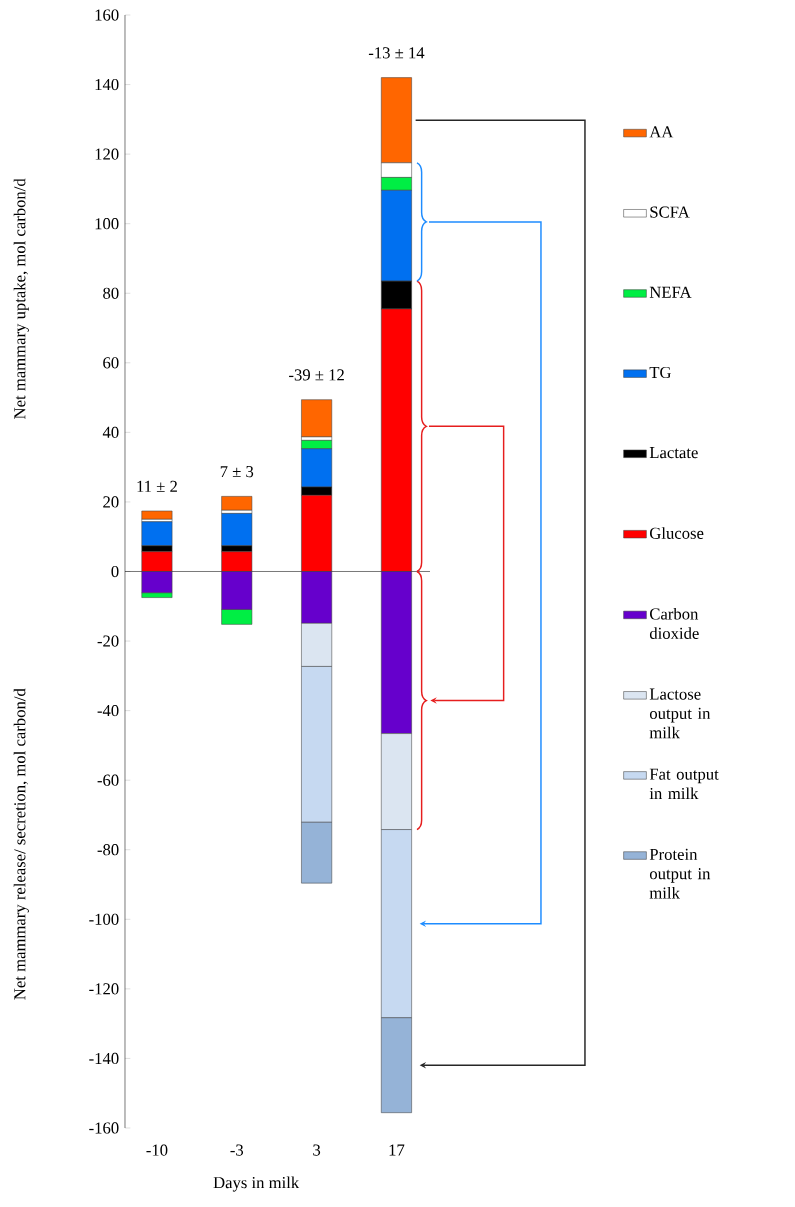 The height and width of the screenshot is (1207, 795). What do you see at coordinates (684, 783) in the screenshot?
I see `legend-label: Fat output in milk` at bounding box center [684, 783].